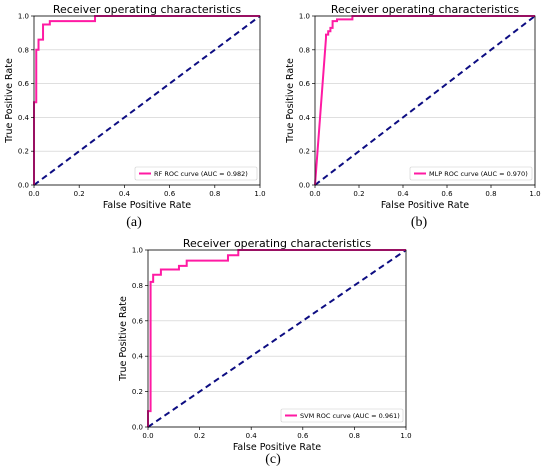 The image size is (550, 475). I want to click on caption-c: (c), so click(273, 459).